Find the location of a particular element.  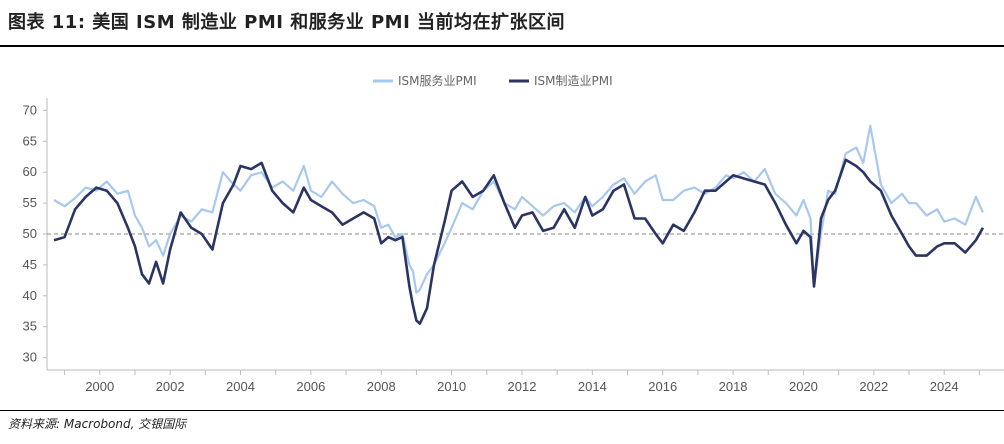

x-tick-label: 2024 is located at coordinates (944, 386).